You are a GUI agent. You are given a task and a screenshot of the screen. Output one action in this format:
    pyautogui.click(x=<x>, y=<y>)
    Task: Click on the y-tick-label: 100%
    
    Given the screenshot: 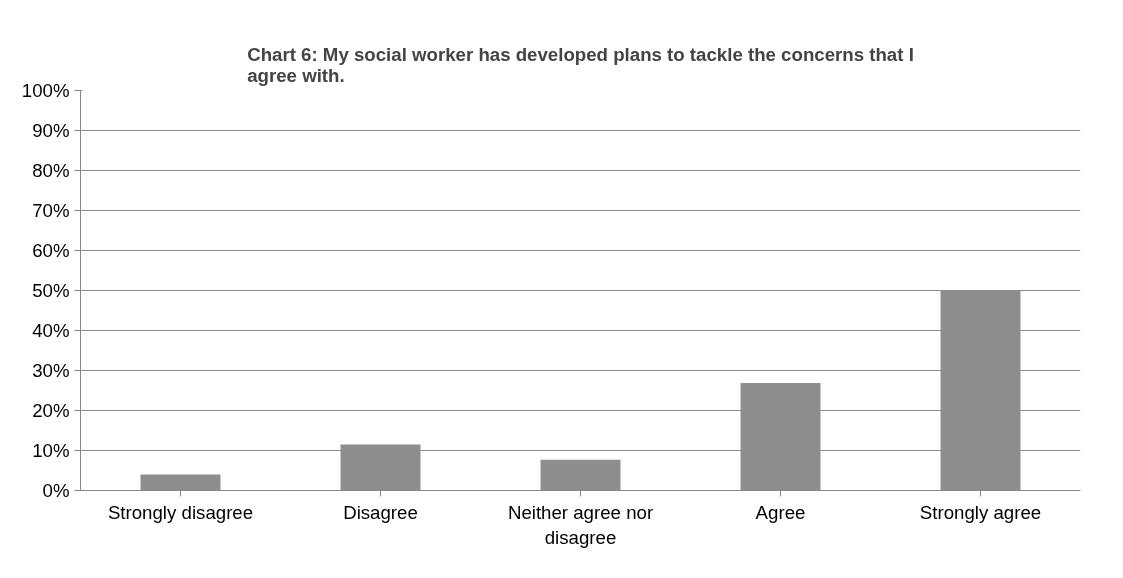 What is the action you would take?
    pyautogui.click(x=45, y=90)
    